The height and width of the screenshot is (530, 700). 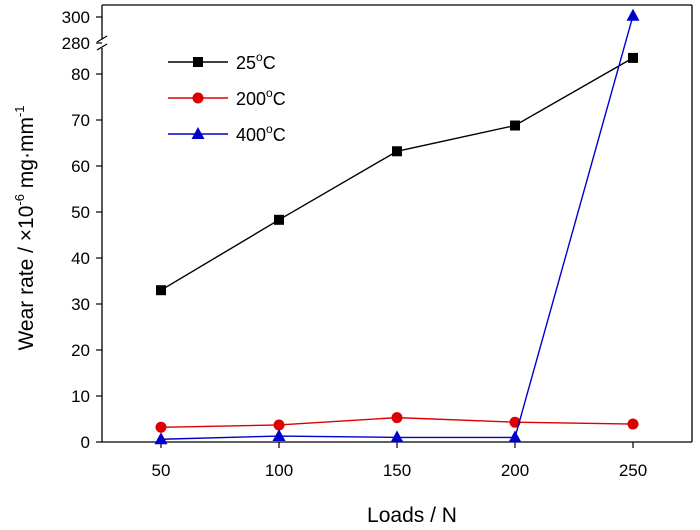 What do you see at coordinates (76, 17) in the screenshot?
I see `y-tick-label: 300` at bounding box center [76, 17].